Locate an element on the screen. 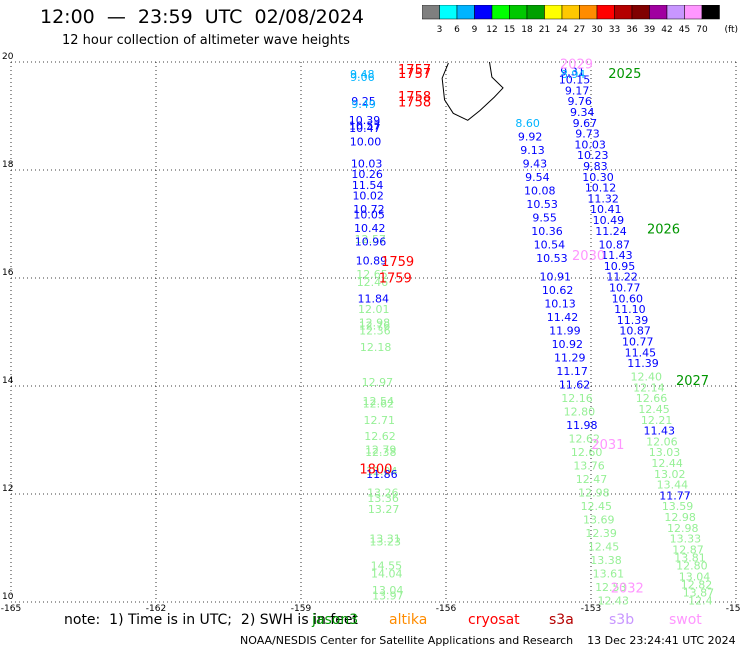 Image resolution: width=740 pixels, height=650 pixels. page-title: 12:00 — 23:59 UTC 02/08/2024 is located at coordinates (202, 17).